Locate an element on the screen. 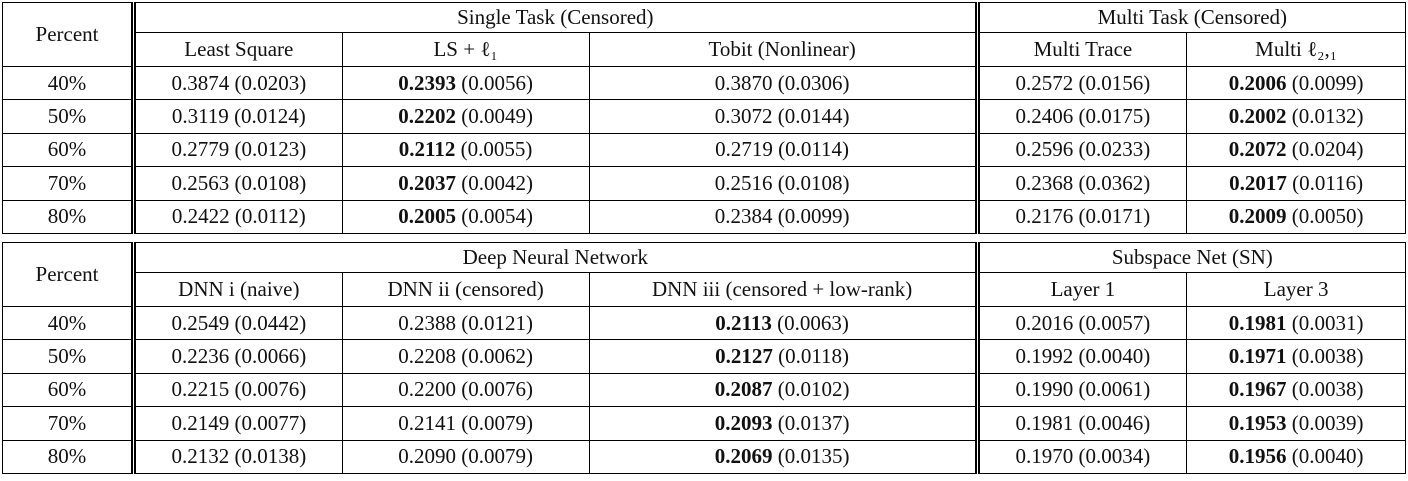  cell: 0.2072 (0.0204) is located at coordinates (1296, 150).